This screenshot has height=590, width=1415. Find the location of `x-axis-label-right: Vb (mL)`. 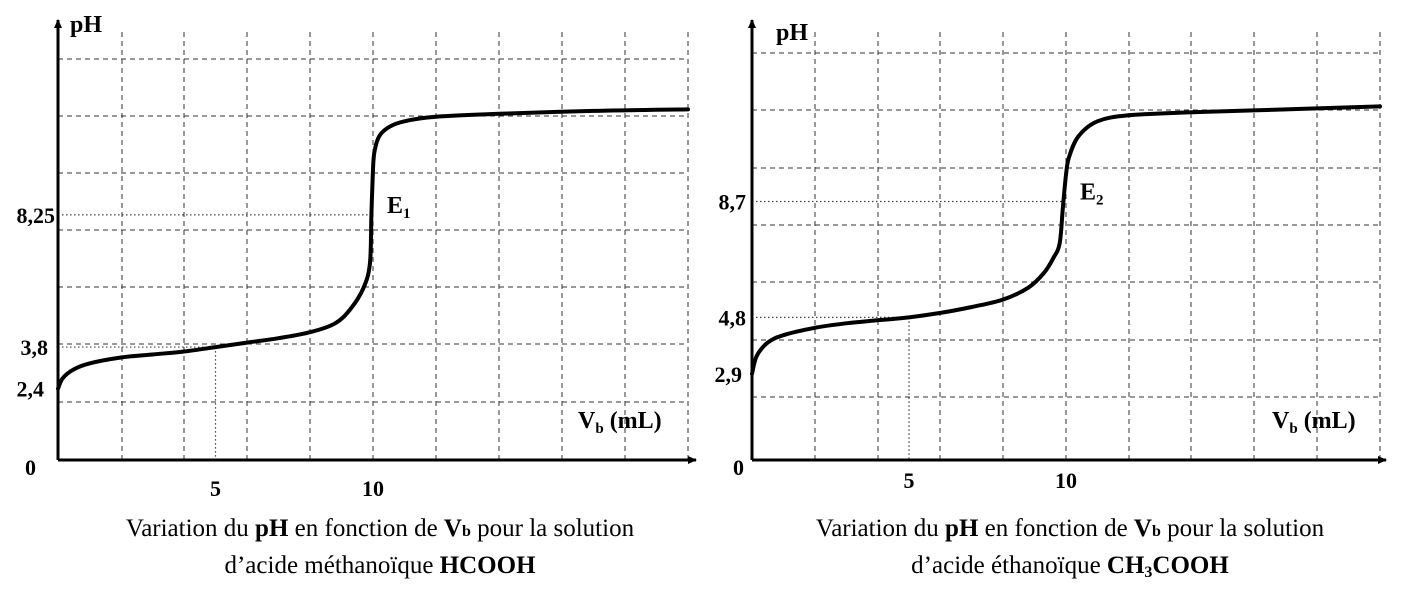

x-axis-label-right: Vb (mL) is located at coordinates (1314, 422).